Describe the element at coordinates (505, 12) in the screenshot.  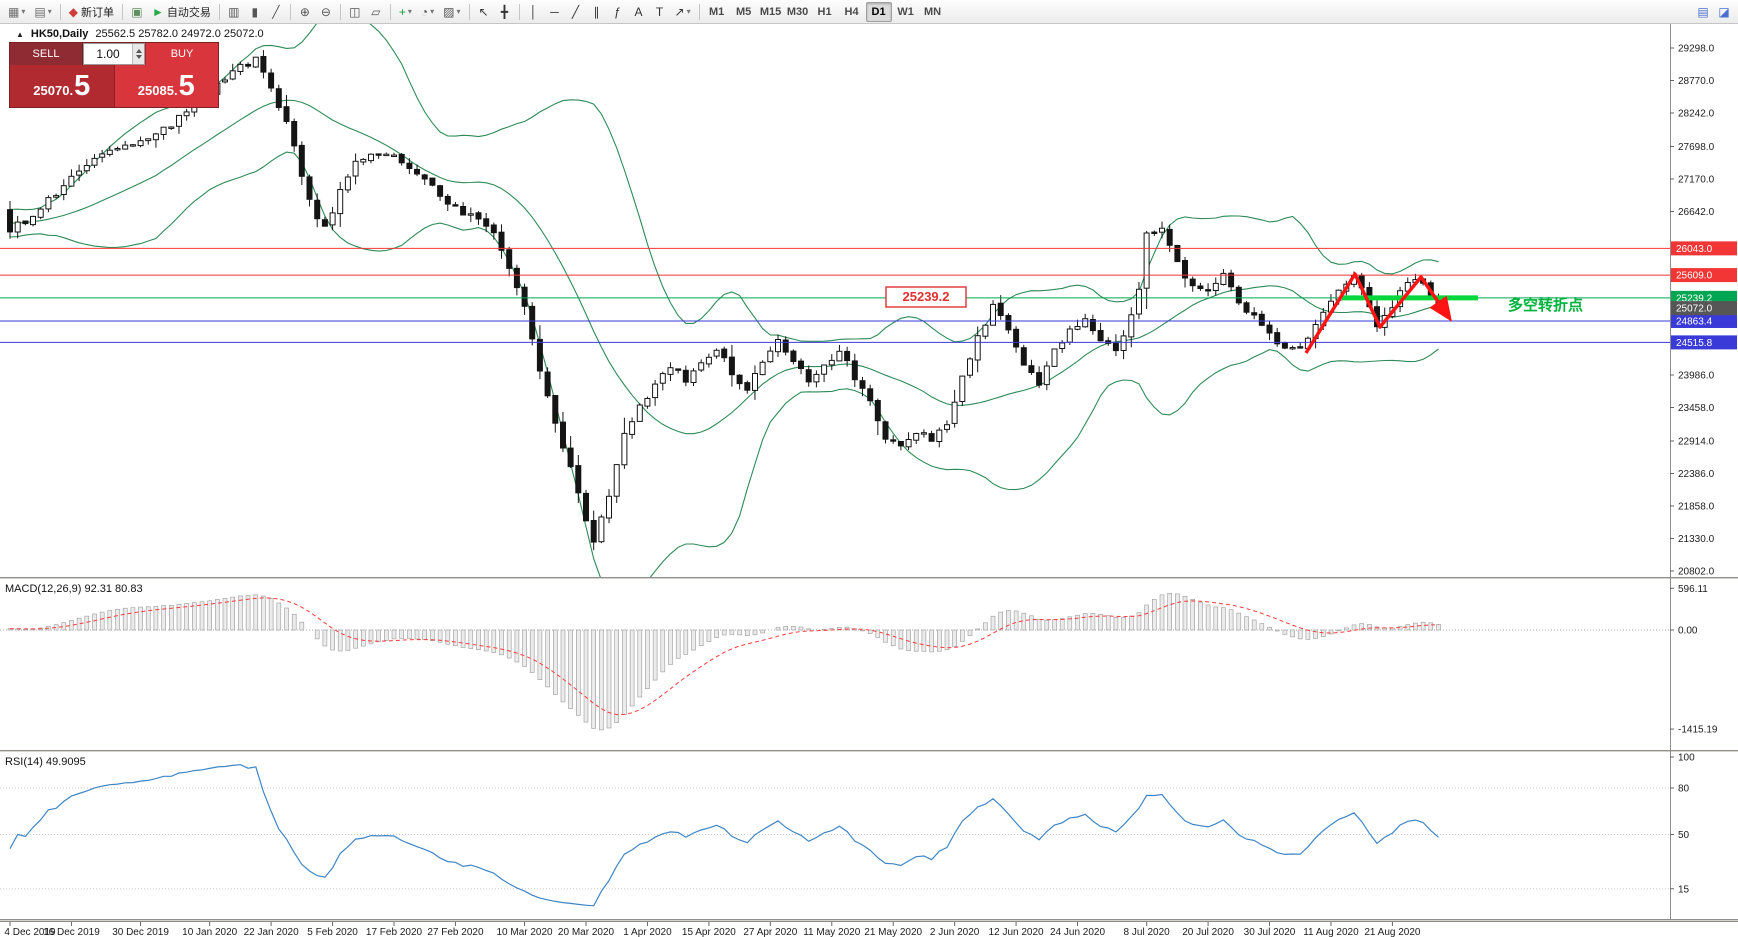
I see `crosshair-icon: ╋` at that location.